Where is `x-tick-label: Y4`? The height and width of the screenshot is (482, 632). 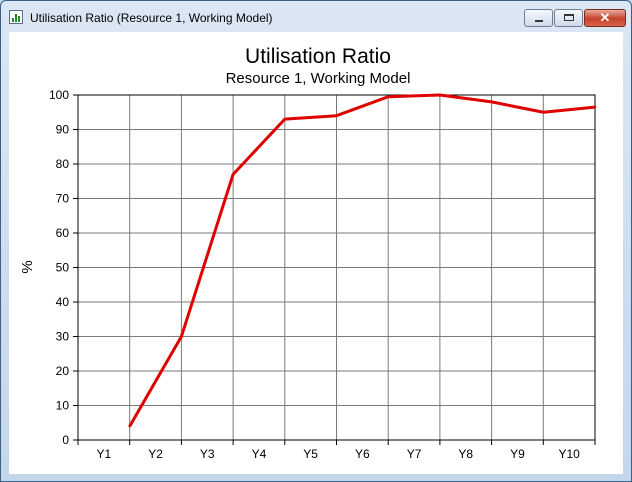
x-tick-label: Y4 is located at coordinates (259, 454).